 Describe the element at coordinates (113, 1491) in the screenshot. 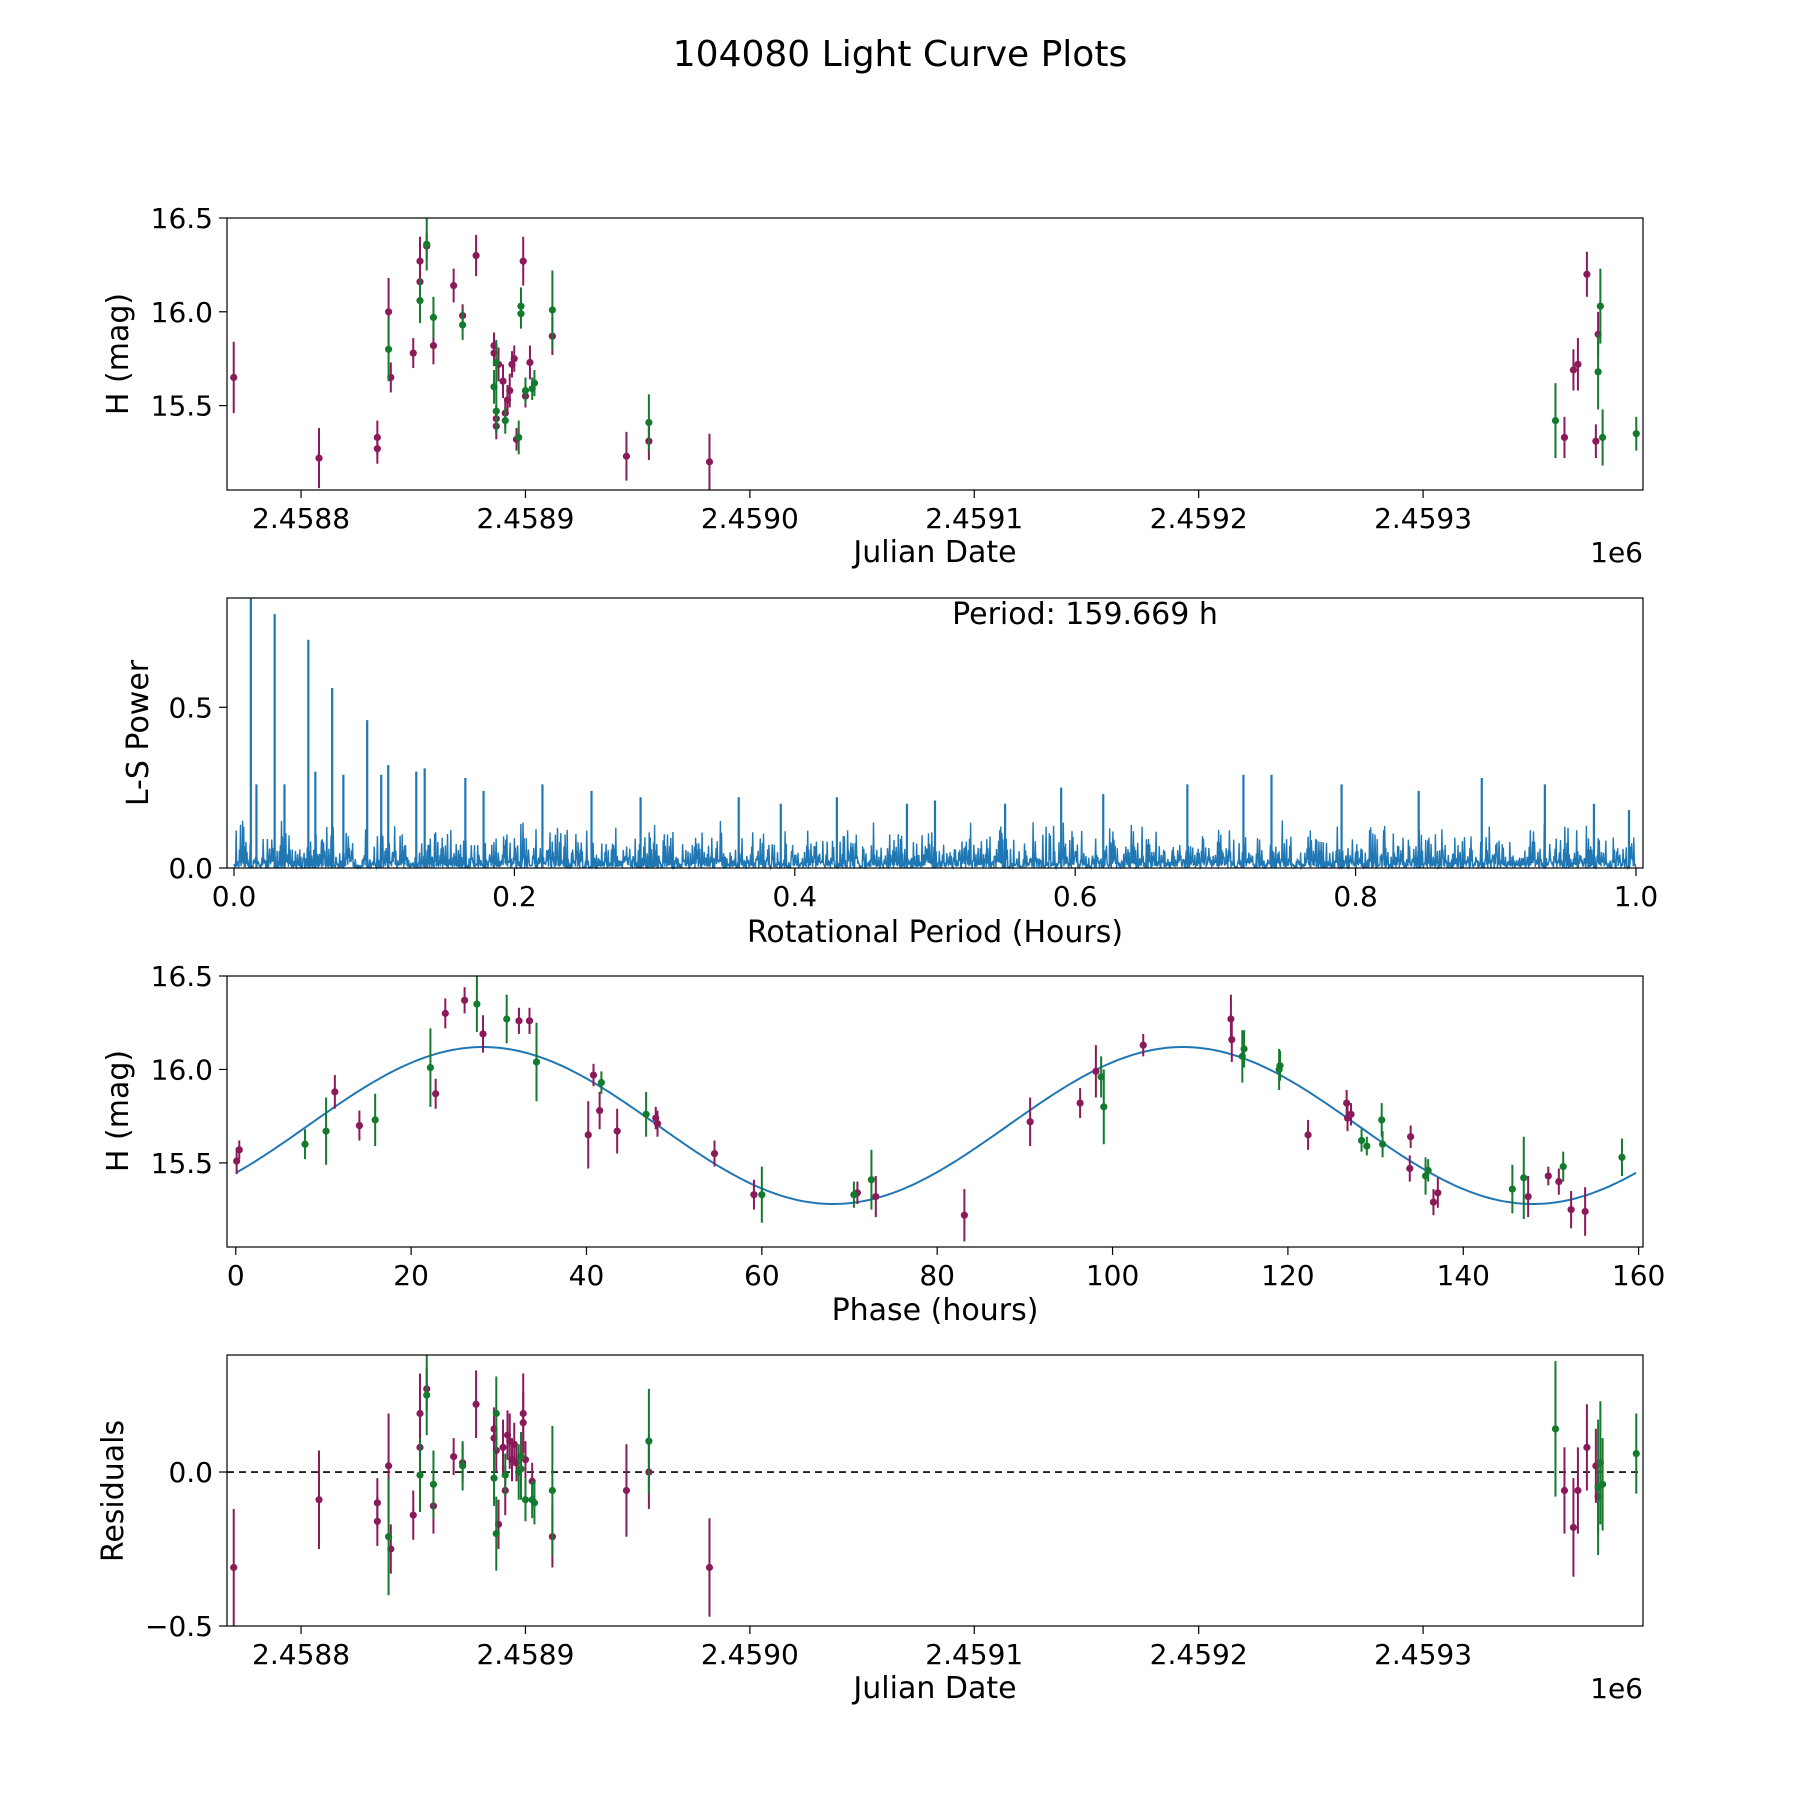

I see `residuals-ylabel: Residuals` at that location.